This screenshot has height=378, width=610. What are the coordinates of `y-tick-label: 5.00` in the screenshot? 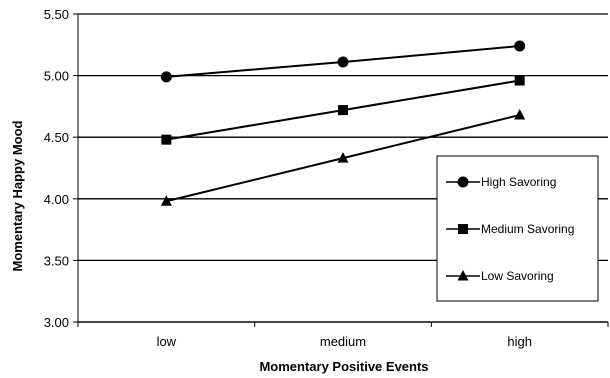 It's located at (56, 76).